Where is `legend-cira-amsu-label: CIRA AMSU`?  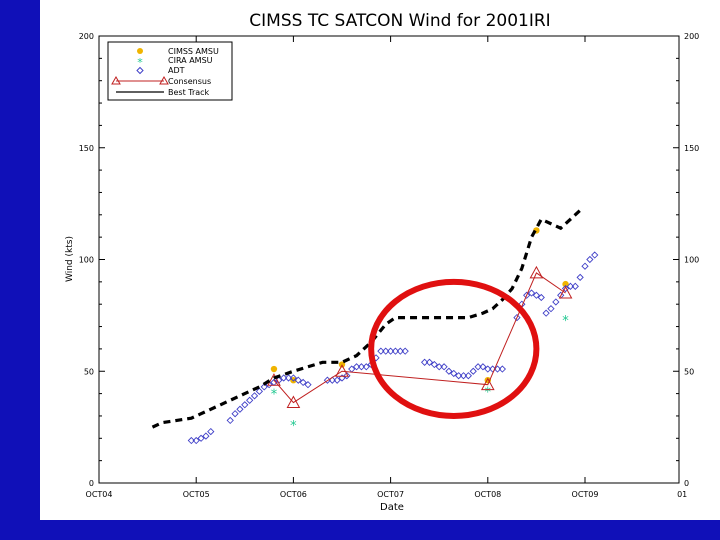
legend-cira-amsu-label: CIRA AMSU is located at coordinates (190, 60).